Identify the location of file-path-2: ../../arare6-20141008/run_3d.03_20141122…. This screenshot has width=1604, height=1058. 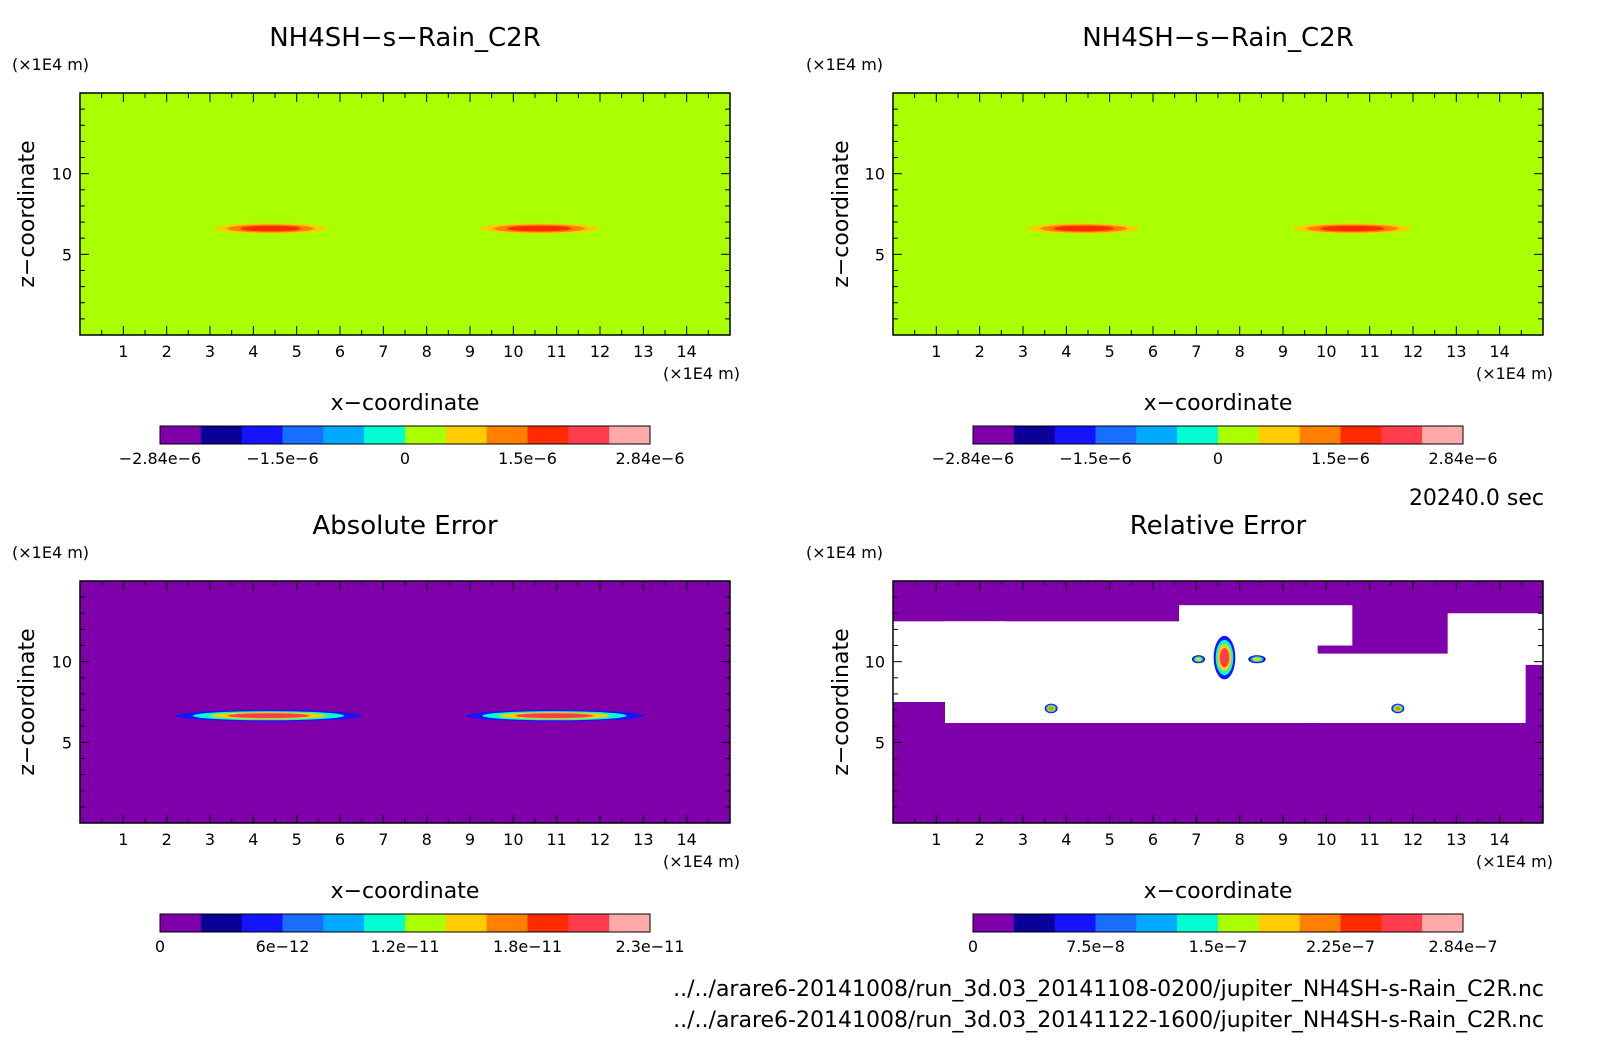
(1108, 1020).